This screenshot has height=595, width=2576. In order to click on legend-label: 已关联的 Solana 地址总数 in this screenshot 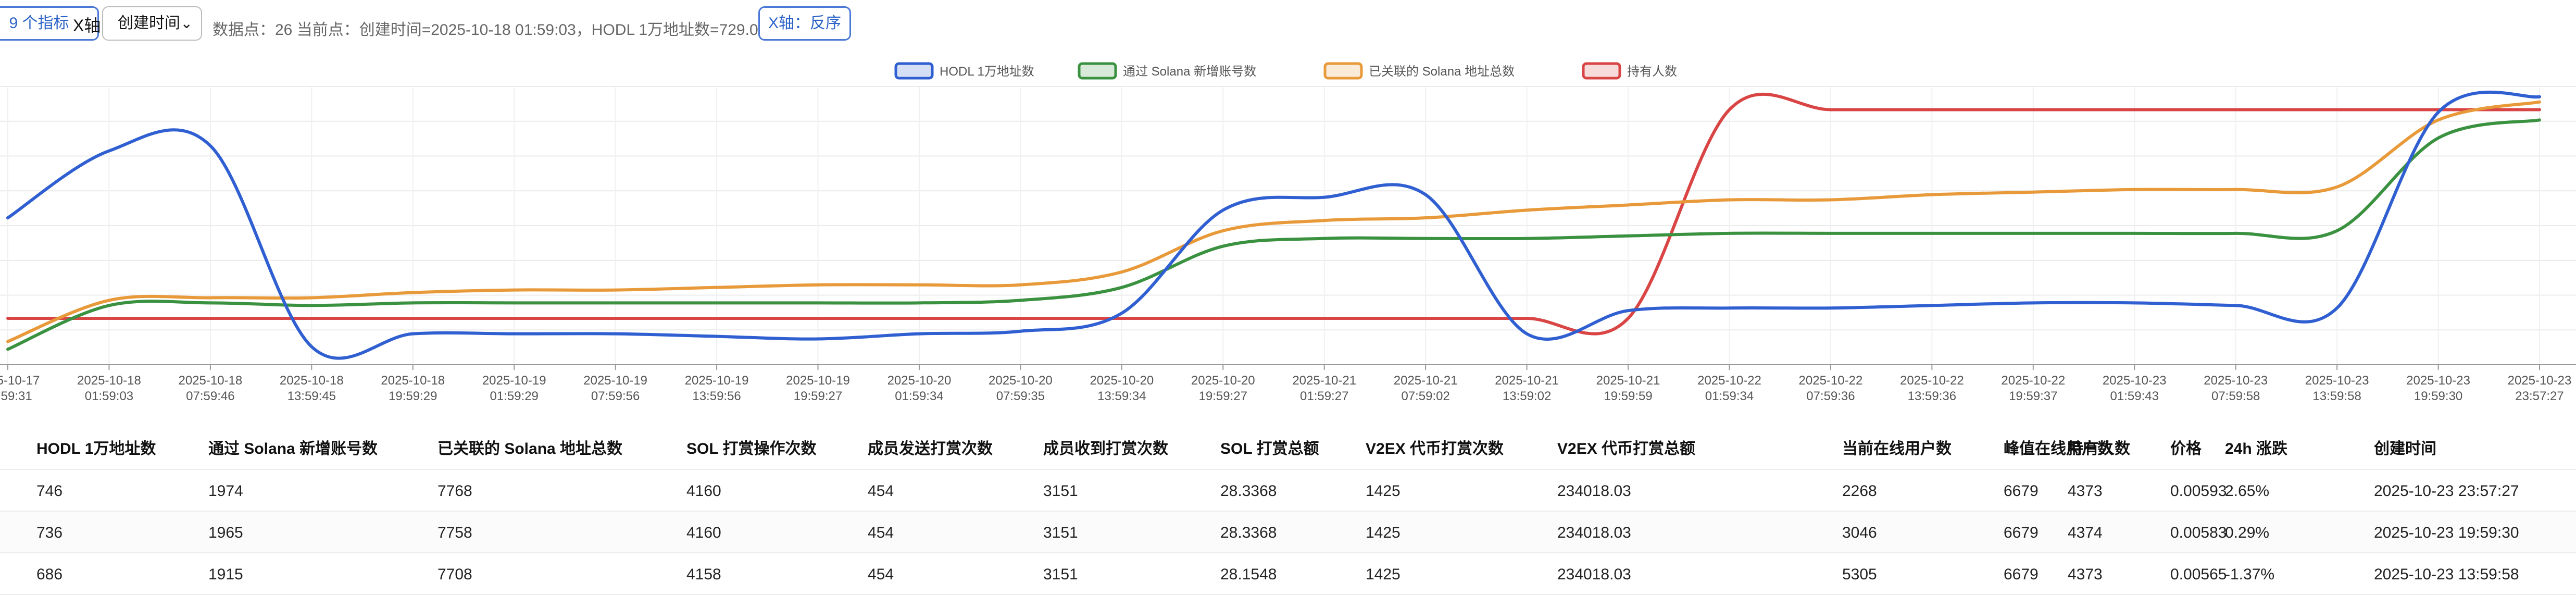, I will do `click(1442, 72)`.